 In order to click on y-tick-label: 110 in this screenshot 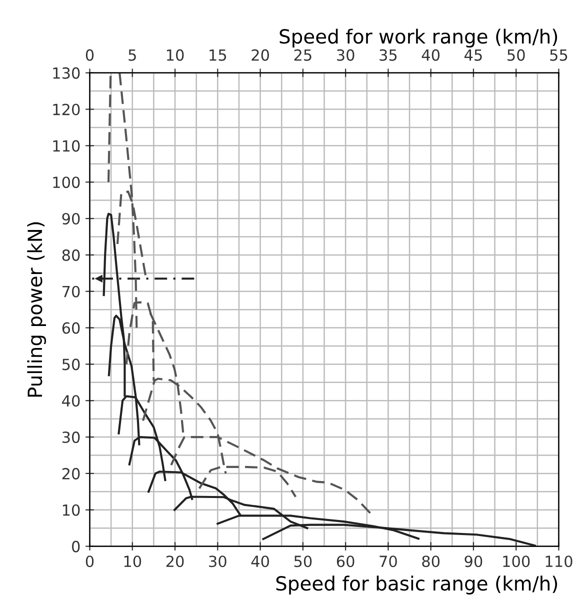, I will do `click(66, 146)`.